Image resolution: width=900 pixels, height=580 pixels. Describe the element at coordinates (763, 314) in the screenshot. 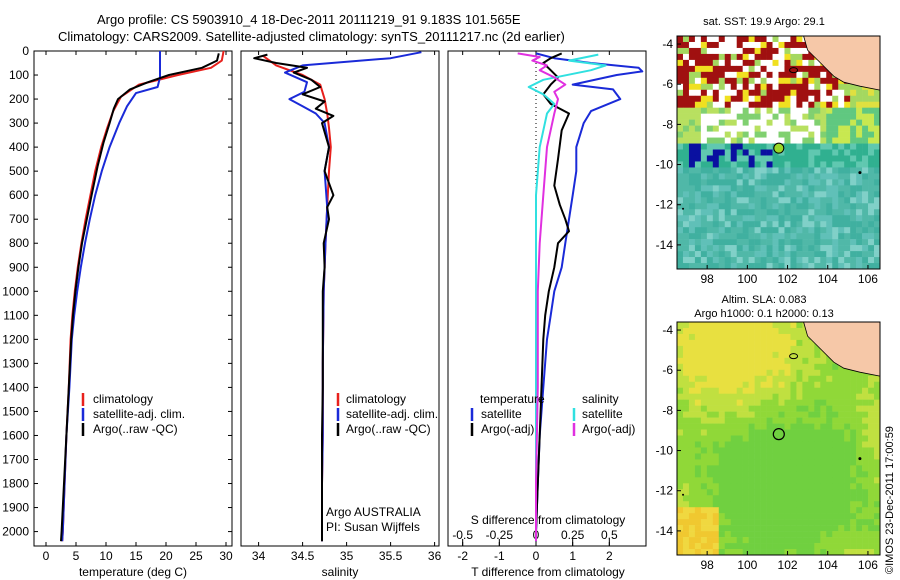

I see `sla-map-subtitle: Argo h1000: 0.1 h2000: 0.13` at that location.